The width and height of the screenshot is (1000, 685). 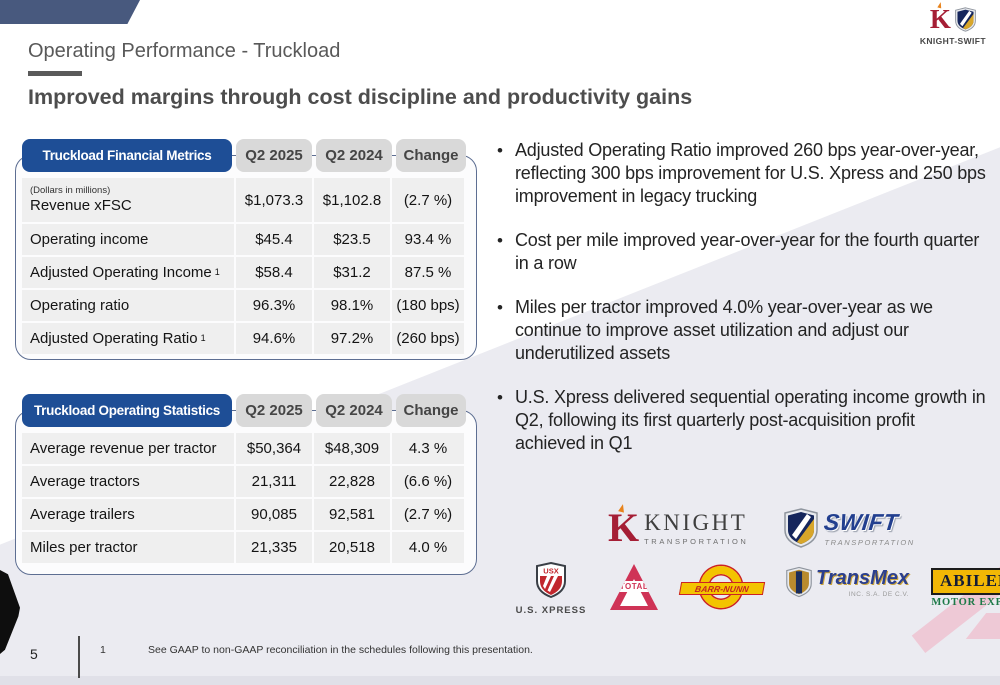 What do you see at coordinates (428, 448) in the screenshot?
I see `value-change: 4.3 %` at bounding box center [428, 448].